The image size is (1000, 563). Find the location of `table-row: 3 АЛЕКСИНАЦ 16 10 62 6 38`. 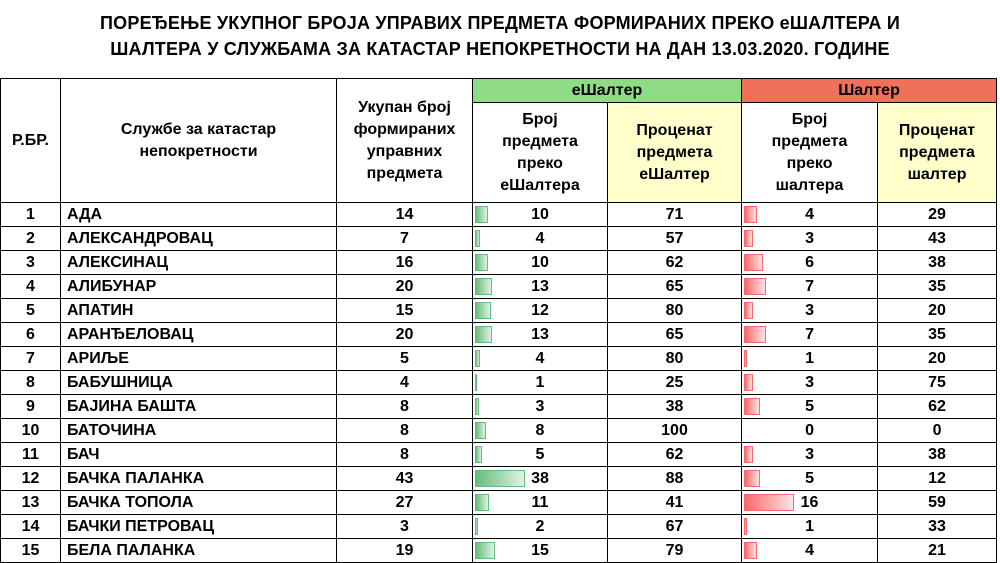

table-row: 3 АЛЕКСИНАЦ 16 10 62 6 38 is located at coordinates (499, 262).